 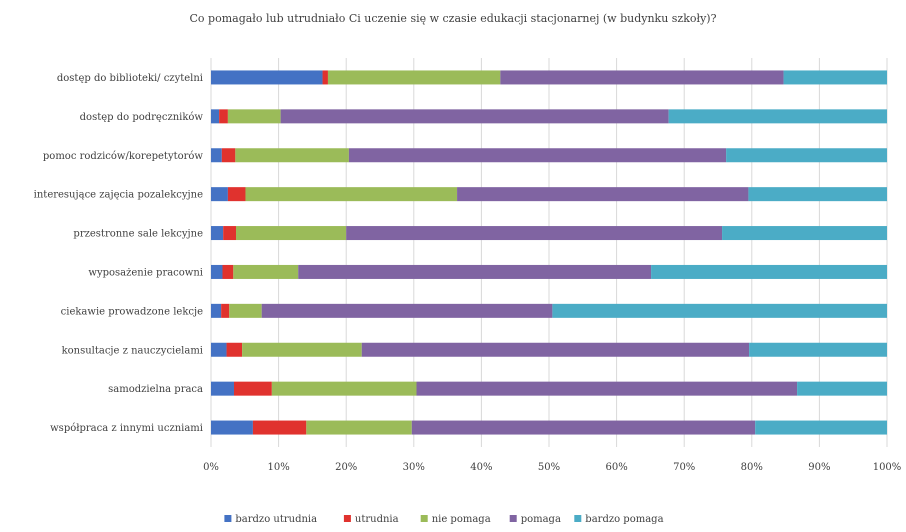 I want to click on category-label: pomoc rodziców/korepetytorów, so click(x=123, y=156).